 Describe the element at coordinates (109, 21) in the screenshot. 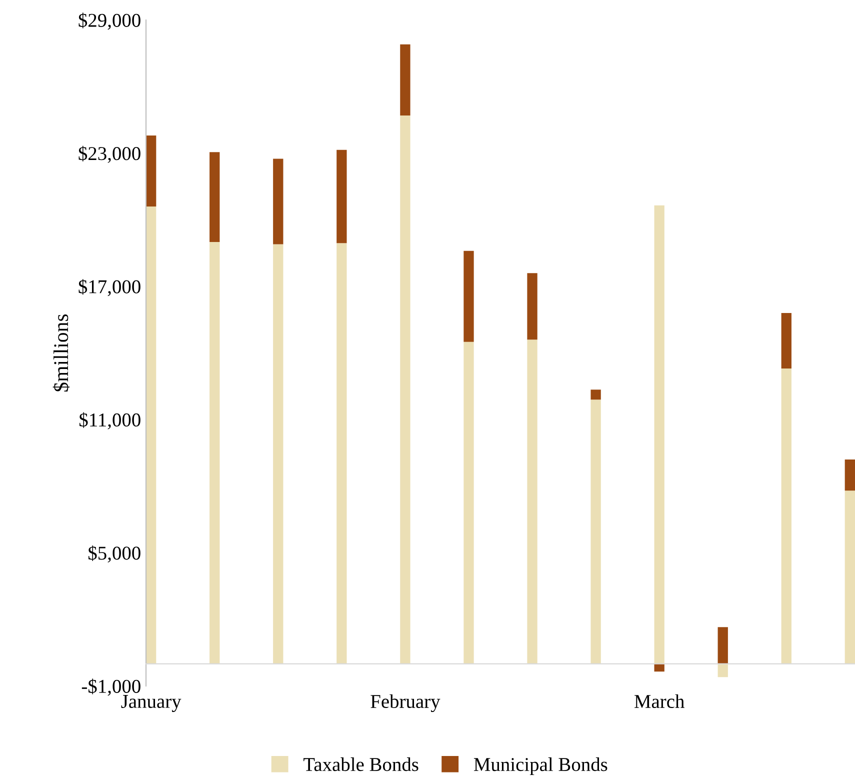

I see `y-tick-label: $29,000` at that location.